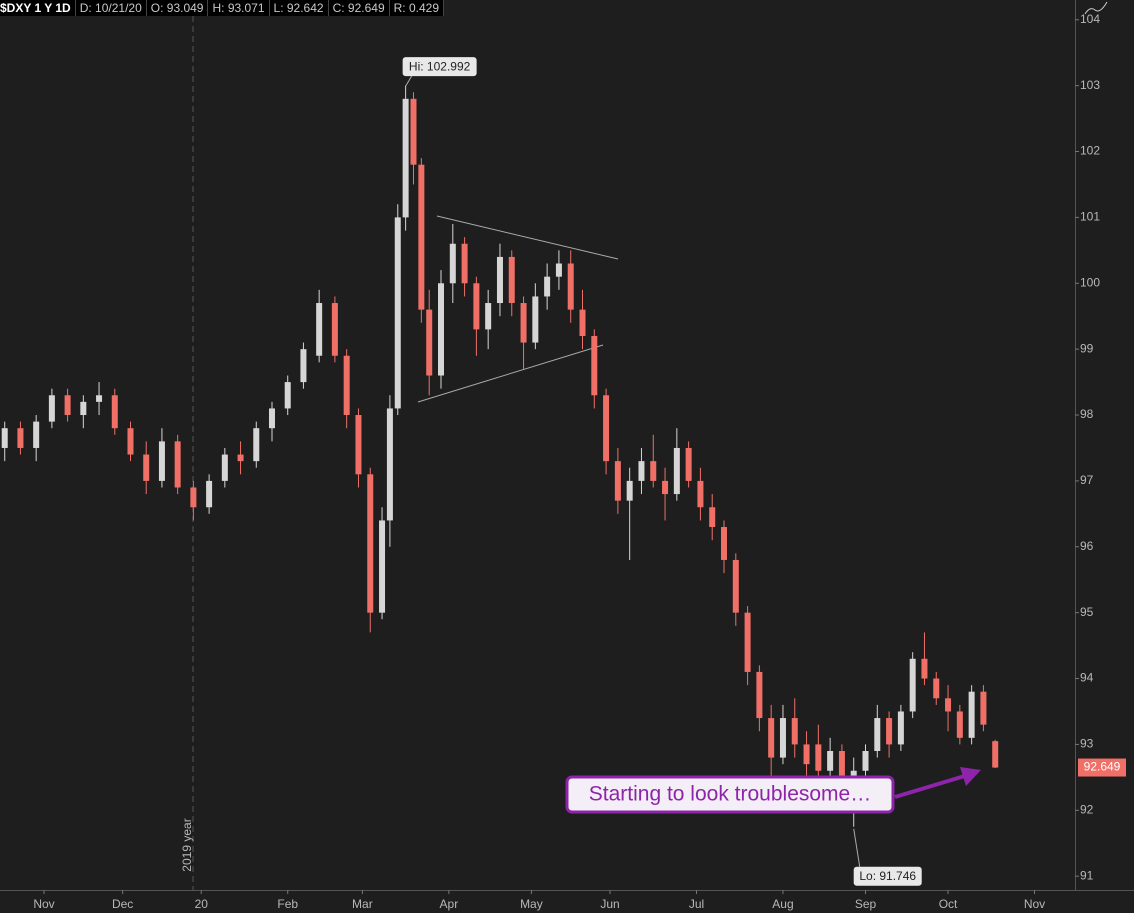 The height and width of the screenshot is (913, 1134). Describe the element at coordinates (409, 81) in the screenshot. I see `hi-leader` at that location.